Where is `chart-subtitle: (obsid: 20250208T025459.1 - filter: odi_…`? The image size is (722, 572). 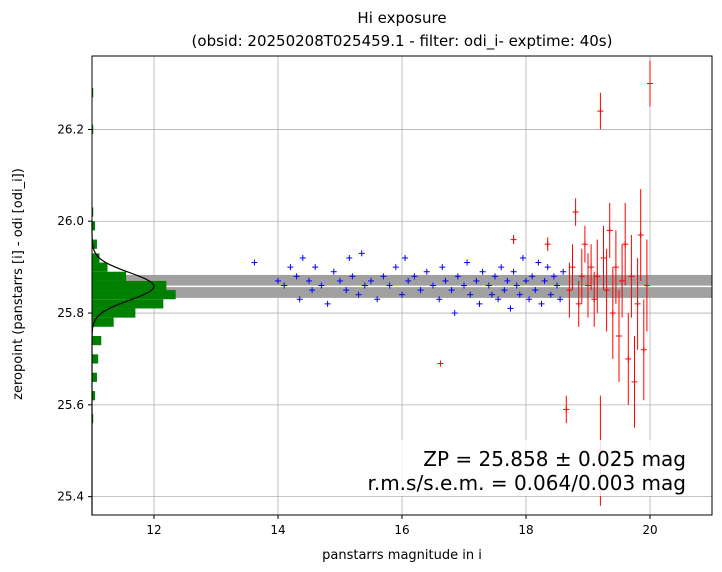 chart-subtitle: (obsid: 20250208T025459.1 - filter: odi_… is located at coordinates (402, 41).